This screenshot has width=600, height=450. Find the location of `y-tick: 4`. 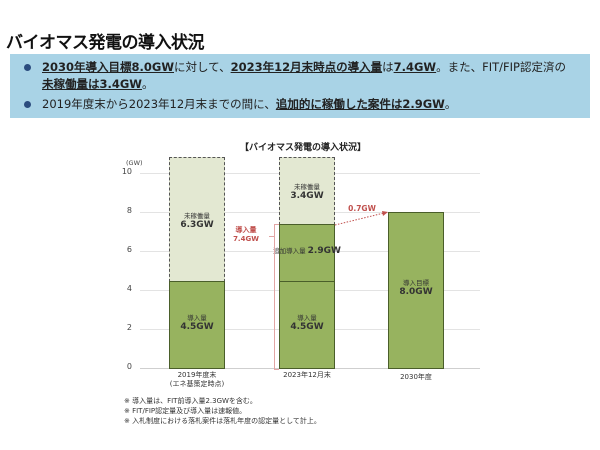

y-tick: 4 is located at coordinates (129, 288).